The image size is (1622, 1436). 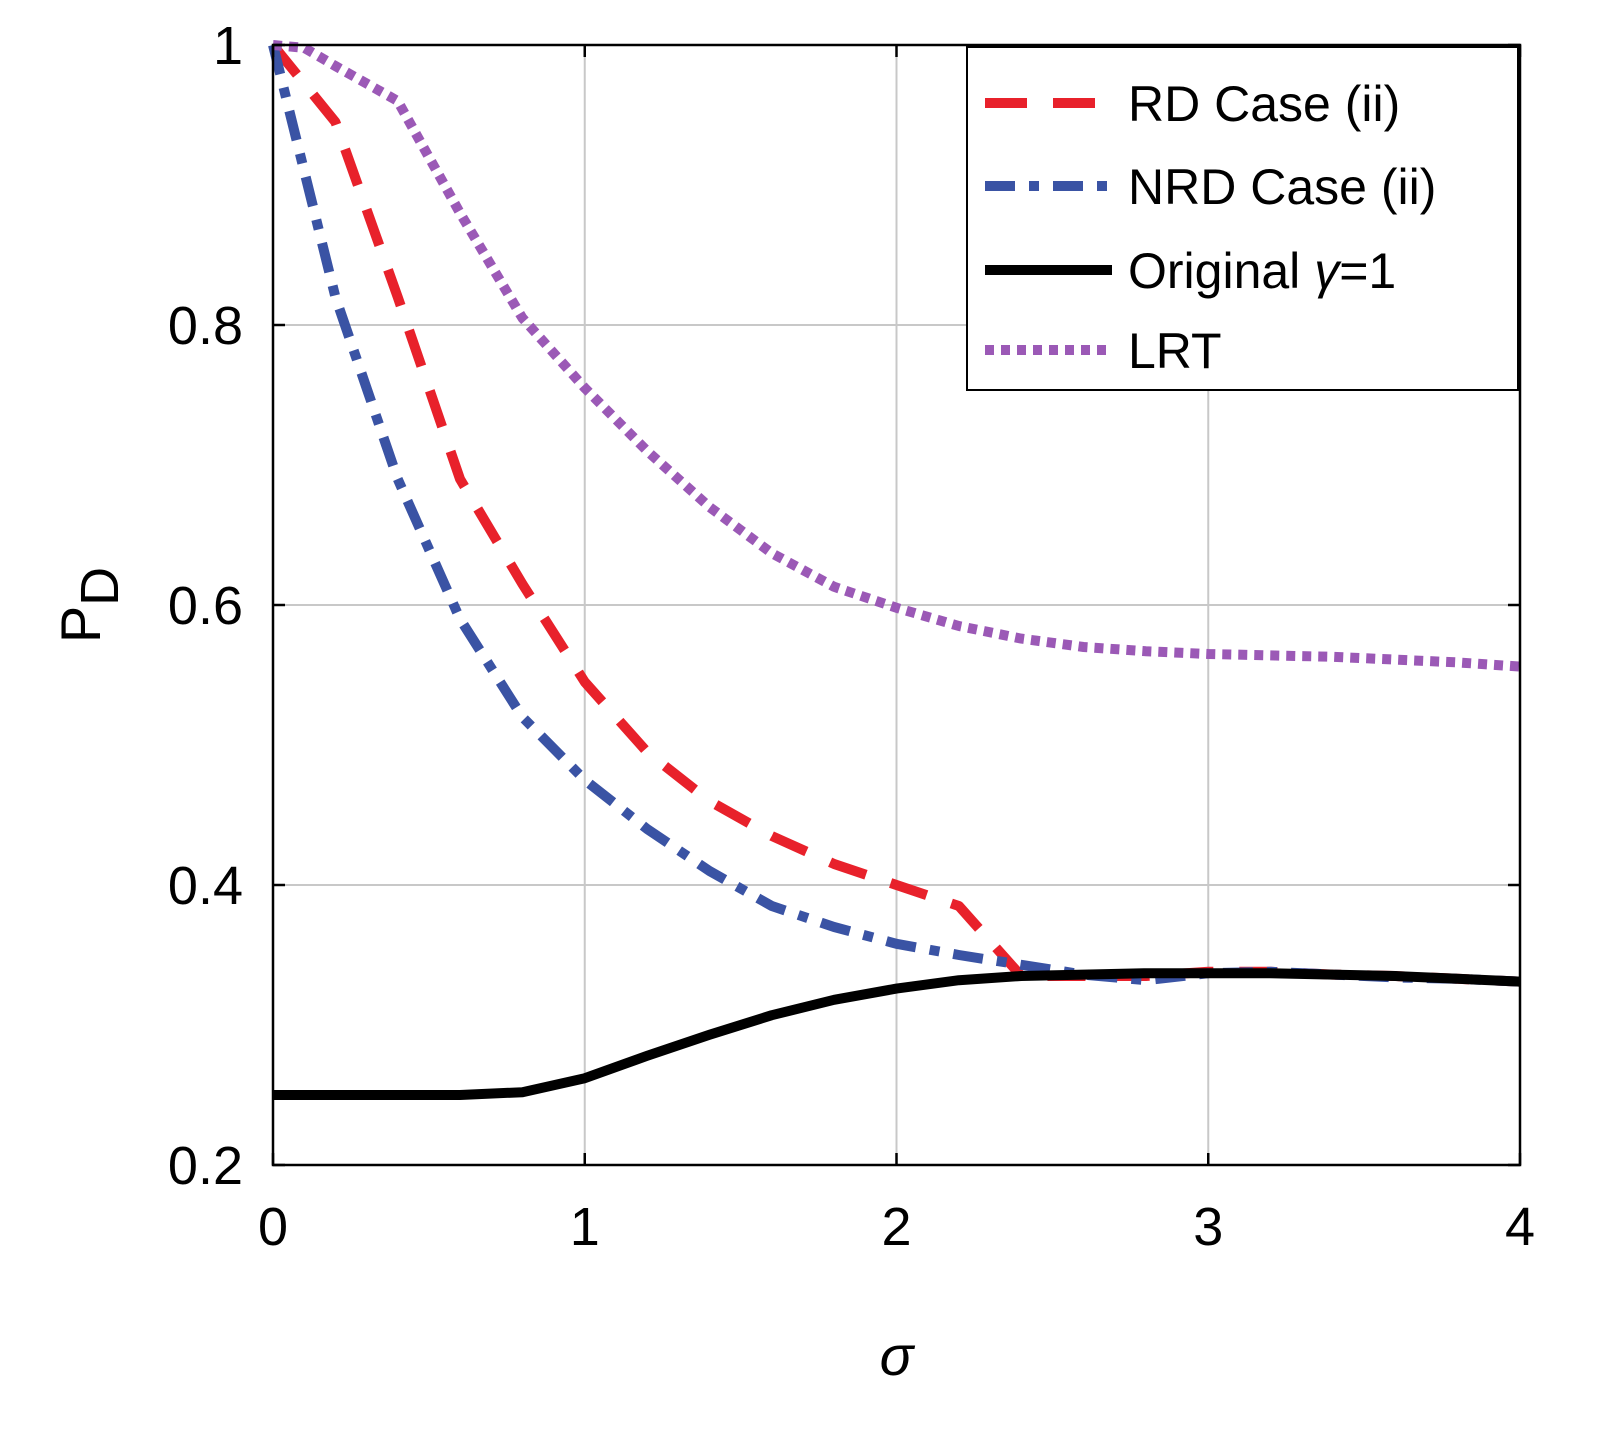 I want to click on legend-label-0: RD Case (ii), so click(x=1264, y=104).